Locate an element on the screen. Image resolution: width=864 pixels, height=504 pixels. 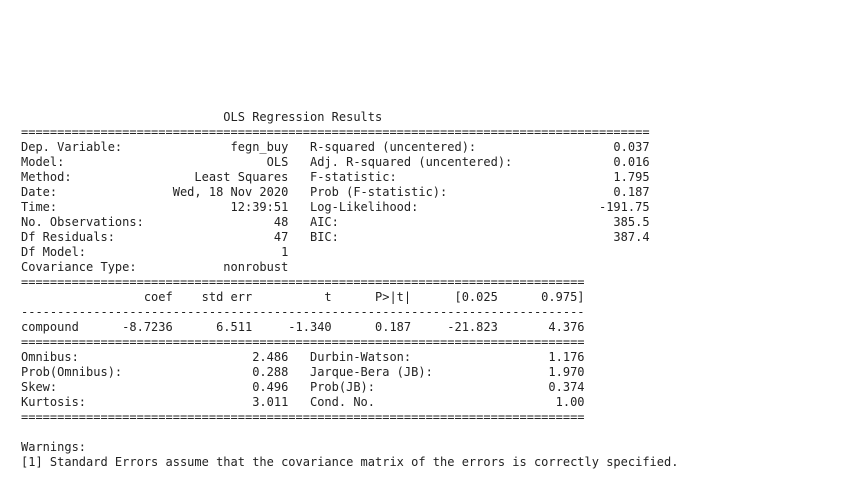
blank-line is located at coordinates (349, 432).